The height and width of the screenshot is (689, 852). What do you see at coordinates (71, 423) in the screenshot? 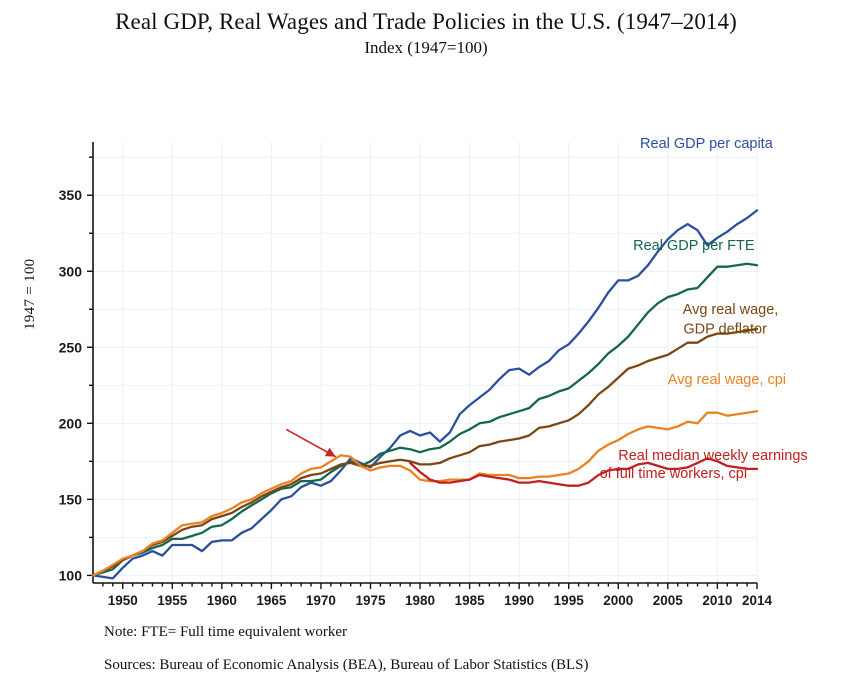
I see `svg-text: 200` at bounding box center [71, 423].